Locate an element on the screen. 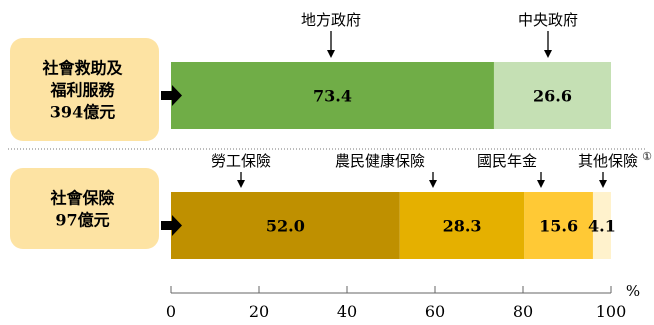 Image resolution: width=654 pixels, height=325 pixels. category-label-line: 福利服務 is located at coordinates (82, 90).